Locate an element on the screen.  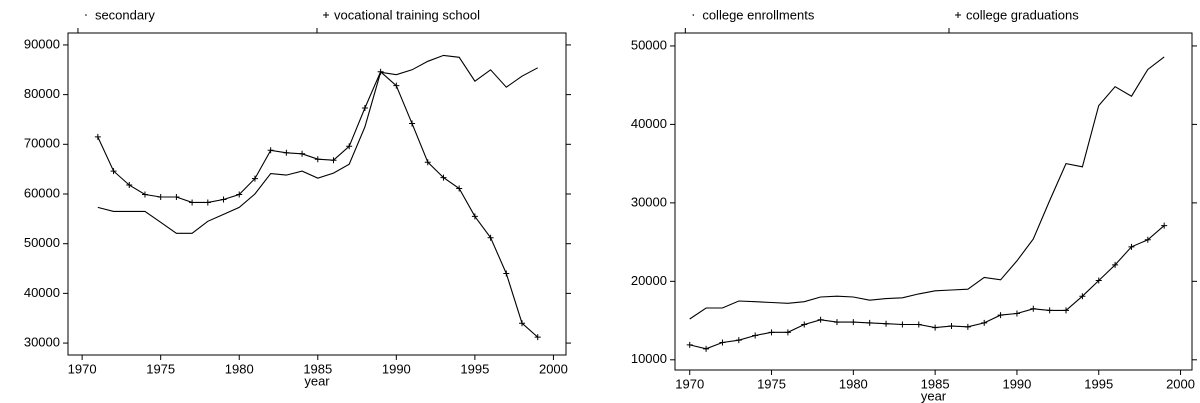
legend-label: vocational training school is located at coordinates (407, 14).